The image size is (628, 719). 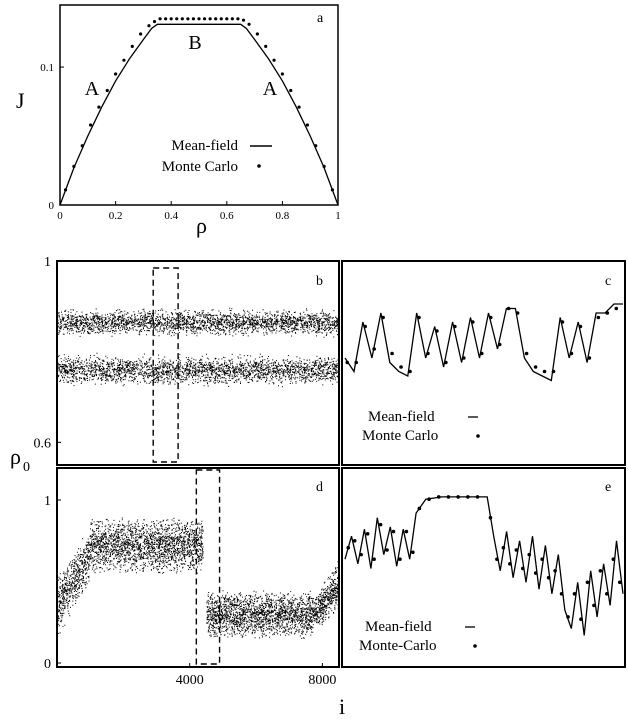 What do you see at coordinates (204, 146) in the screenshot?
I see `panel-a-legend-label: Mean-field` at bounding box center [204, 146].